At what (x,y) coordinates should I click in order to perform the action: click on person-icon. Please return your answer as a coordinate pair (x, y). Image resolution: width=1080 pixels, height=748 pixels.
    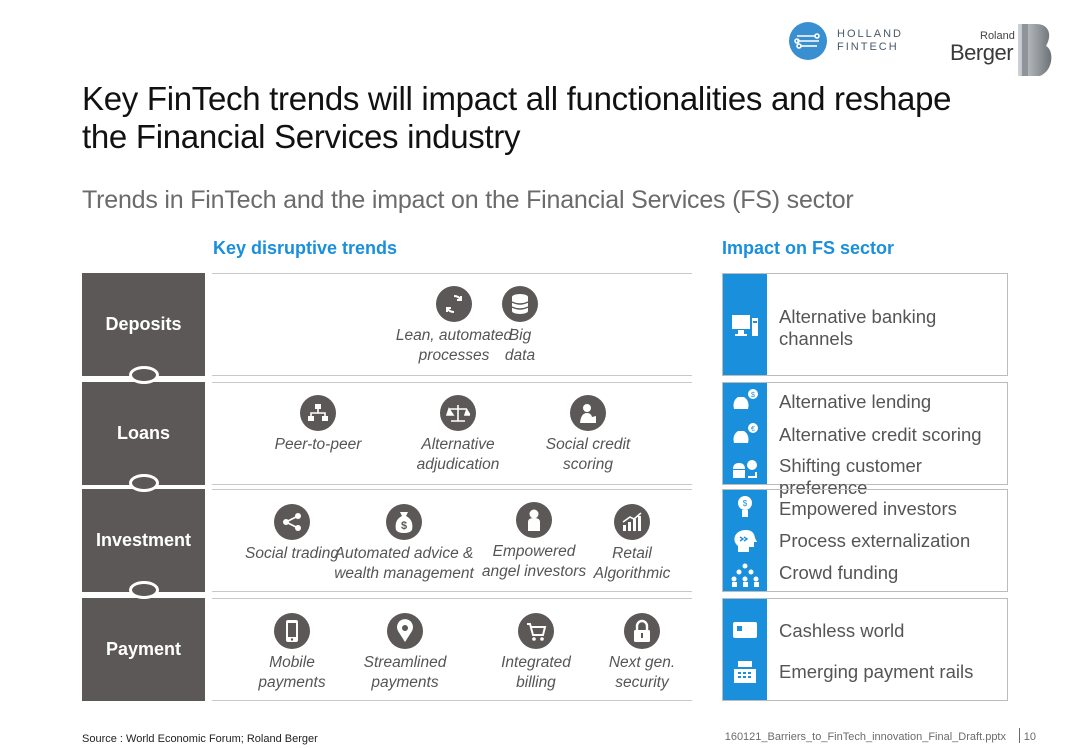
    Looking at the image, I should click on (588, 413).